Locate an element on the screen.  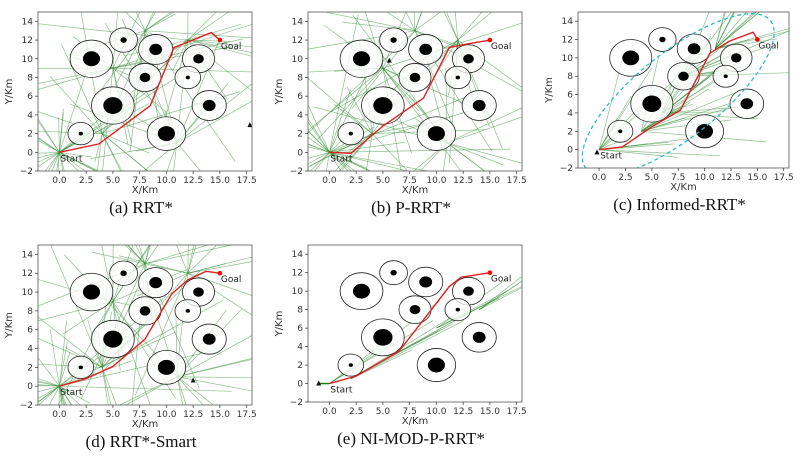
start-label: Start is located at coordinates (341, 159).